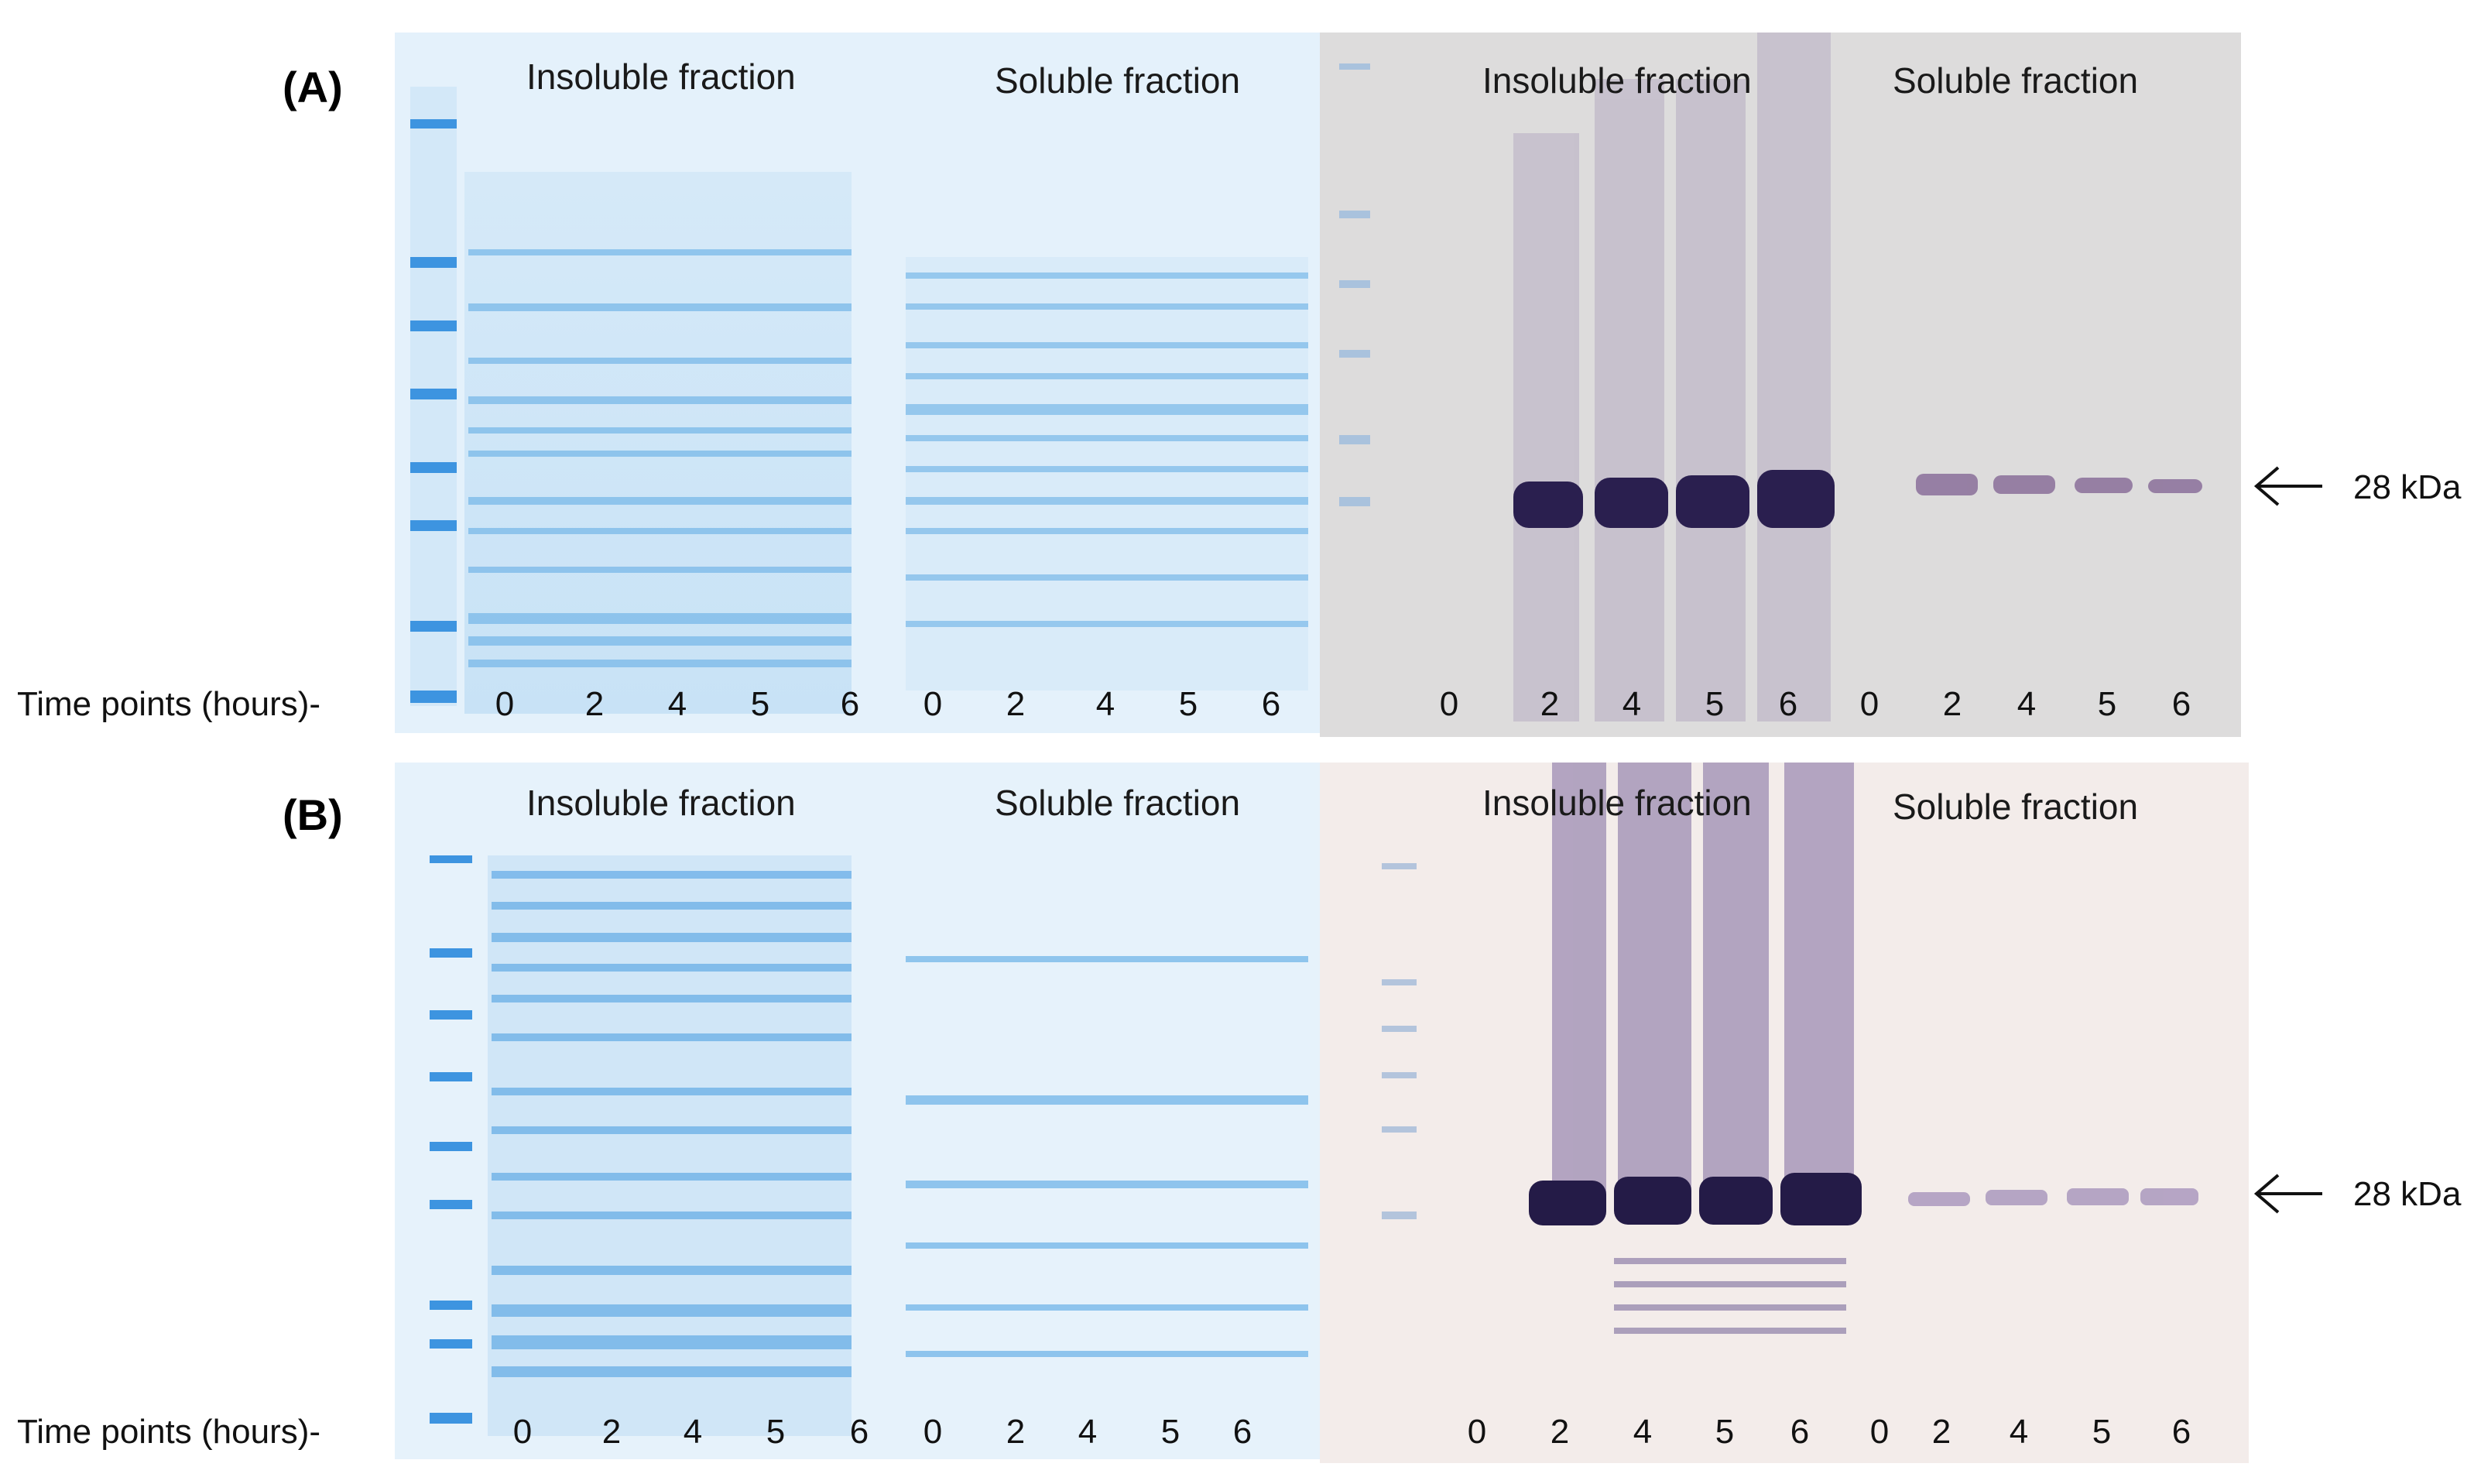 The image size is (2474, 1484). Describe the element at coordinates (313, 87) in the screenshot. I see `panel-a-label: (A)` at that location.